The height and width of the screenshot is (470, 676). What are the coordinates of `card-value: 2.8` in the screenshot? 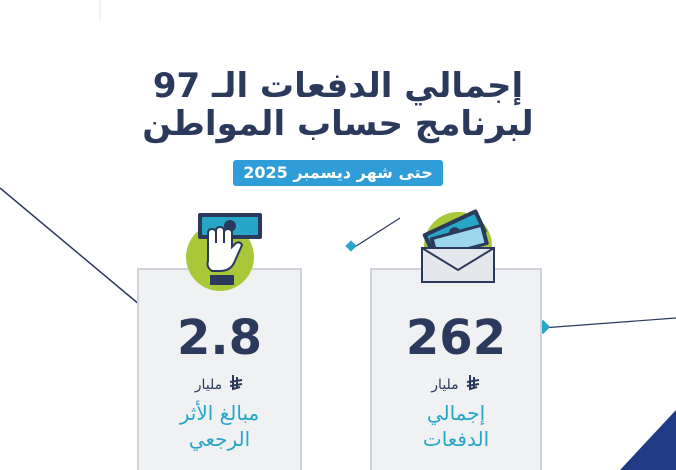 It's located at (219, 338).